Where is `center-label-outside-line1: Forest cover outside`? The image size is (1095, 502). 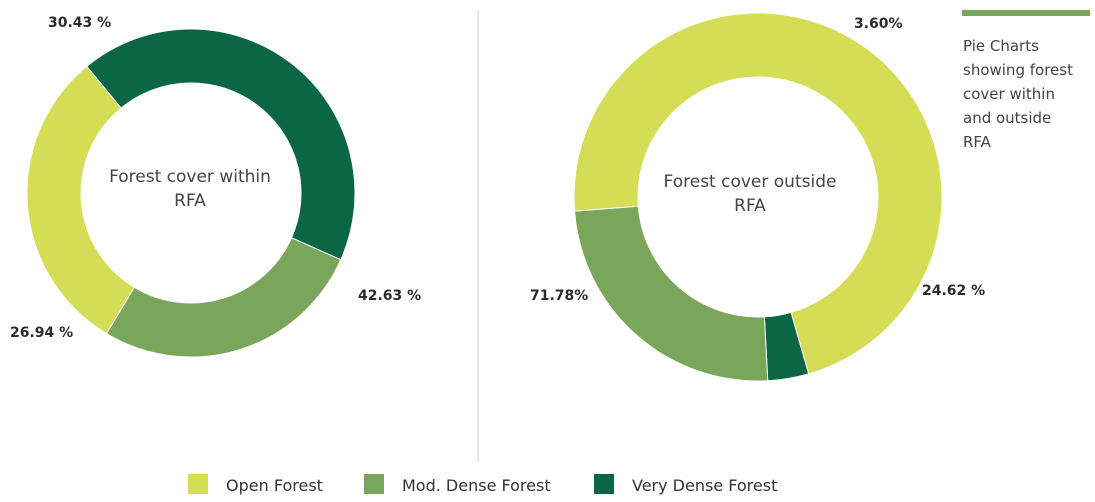
center-label-outside-line1: Forest cover outside is located at coordinates (750, 182).